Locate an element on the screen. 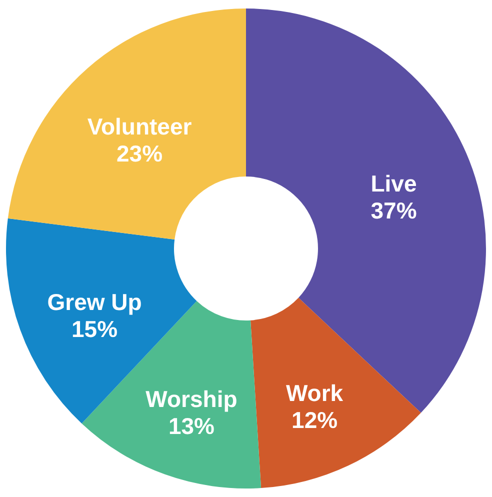 Image resolution: width=492 pixels, height=497 pixels. data-label: 23% is located at coordinates (139, 153).